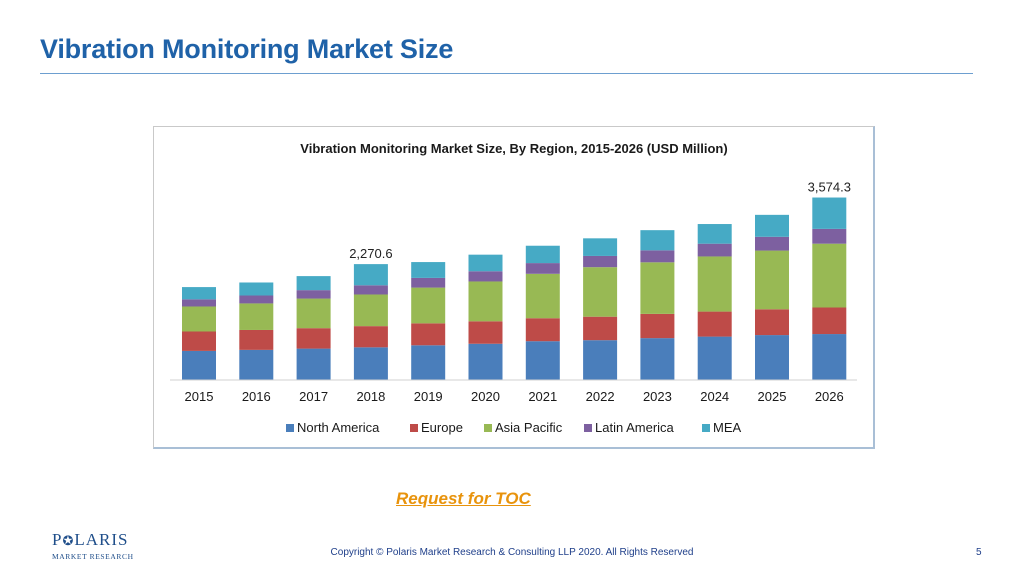  What do you see at coordinates (772, 322) in the screenshot?
I see `bar-europe-2025` at bounding box center [772, 322].